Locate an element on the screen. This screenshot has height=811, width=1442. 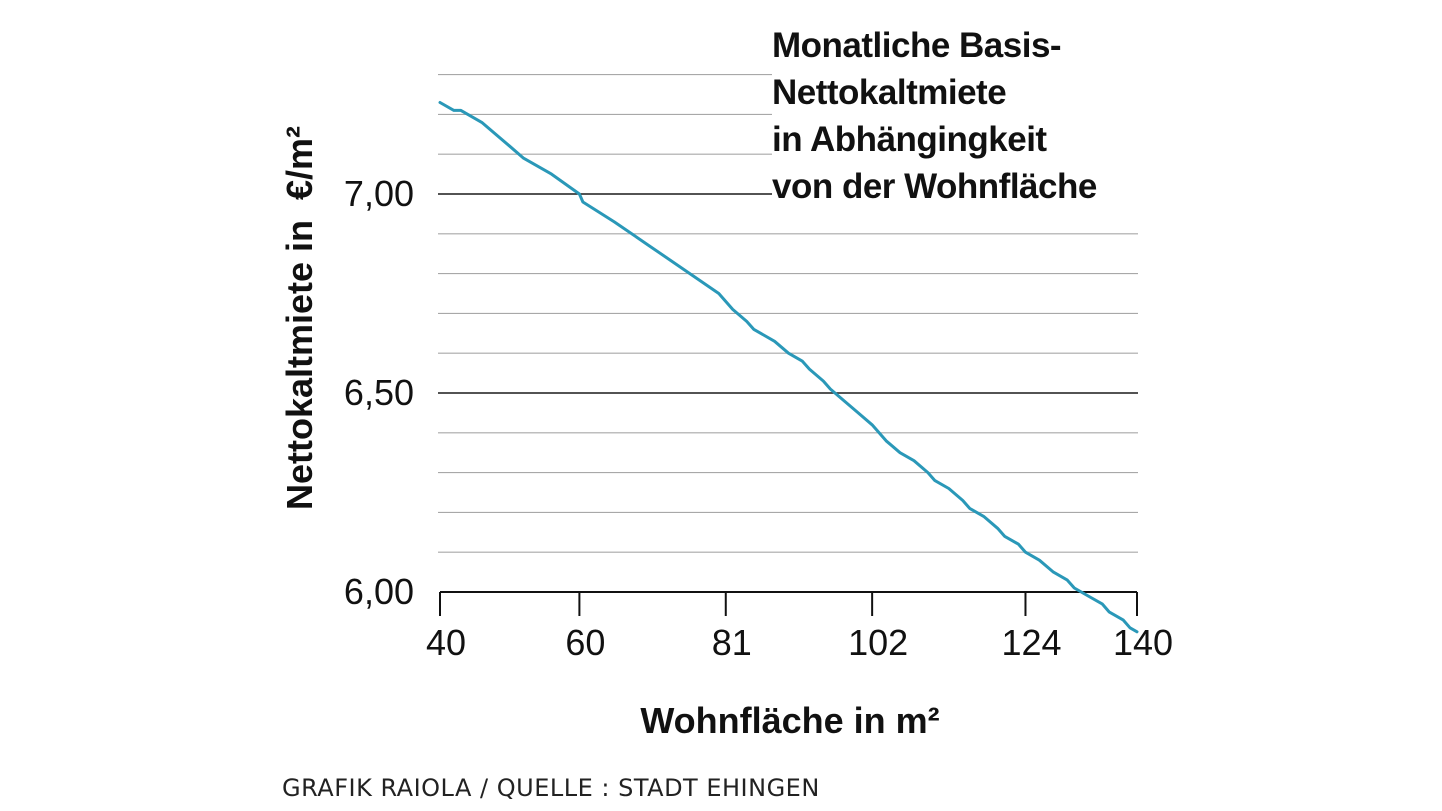
x-tick-label: 40 is located at coordinates (446, 642).